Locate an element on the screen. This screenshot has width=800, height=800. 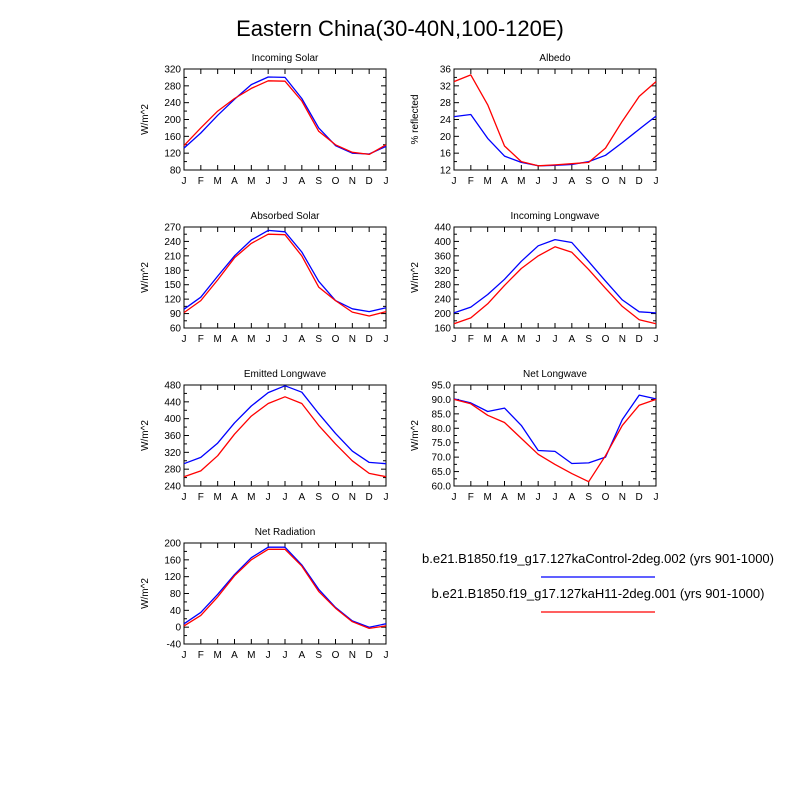
y-tick-label: 480 is located at coordinates (172, 386).